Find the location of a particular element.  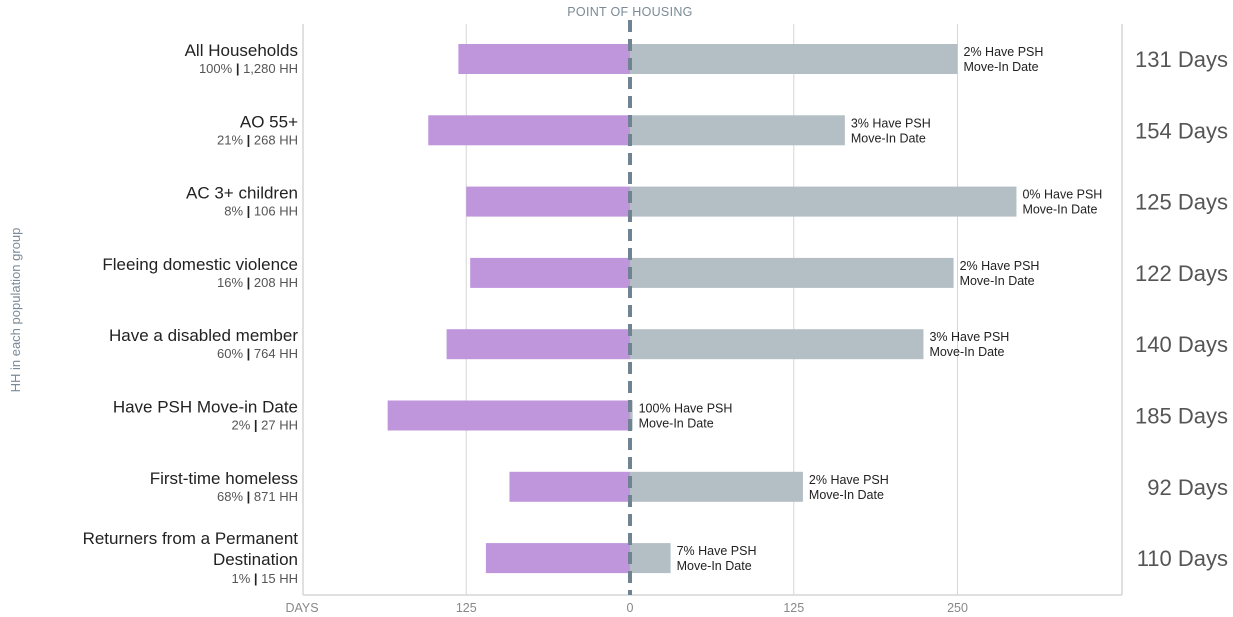

group-share: 21% | 268 HH is located at coordinates (257, 139).